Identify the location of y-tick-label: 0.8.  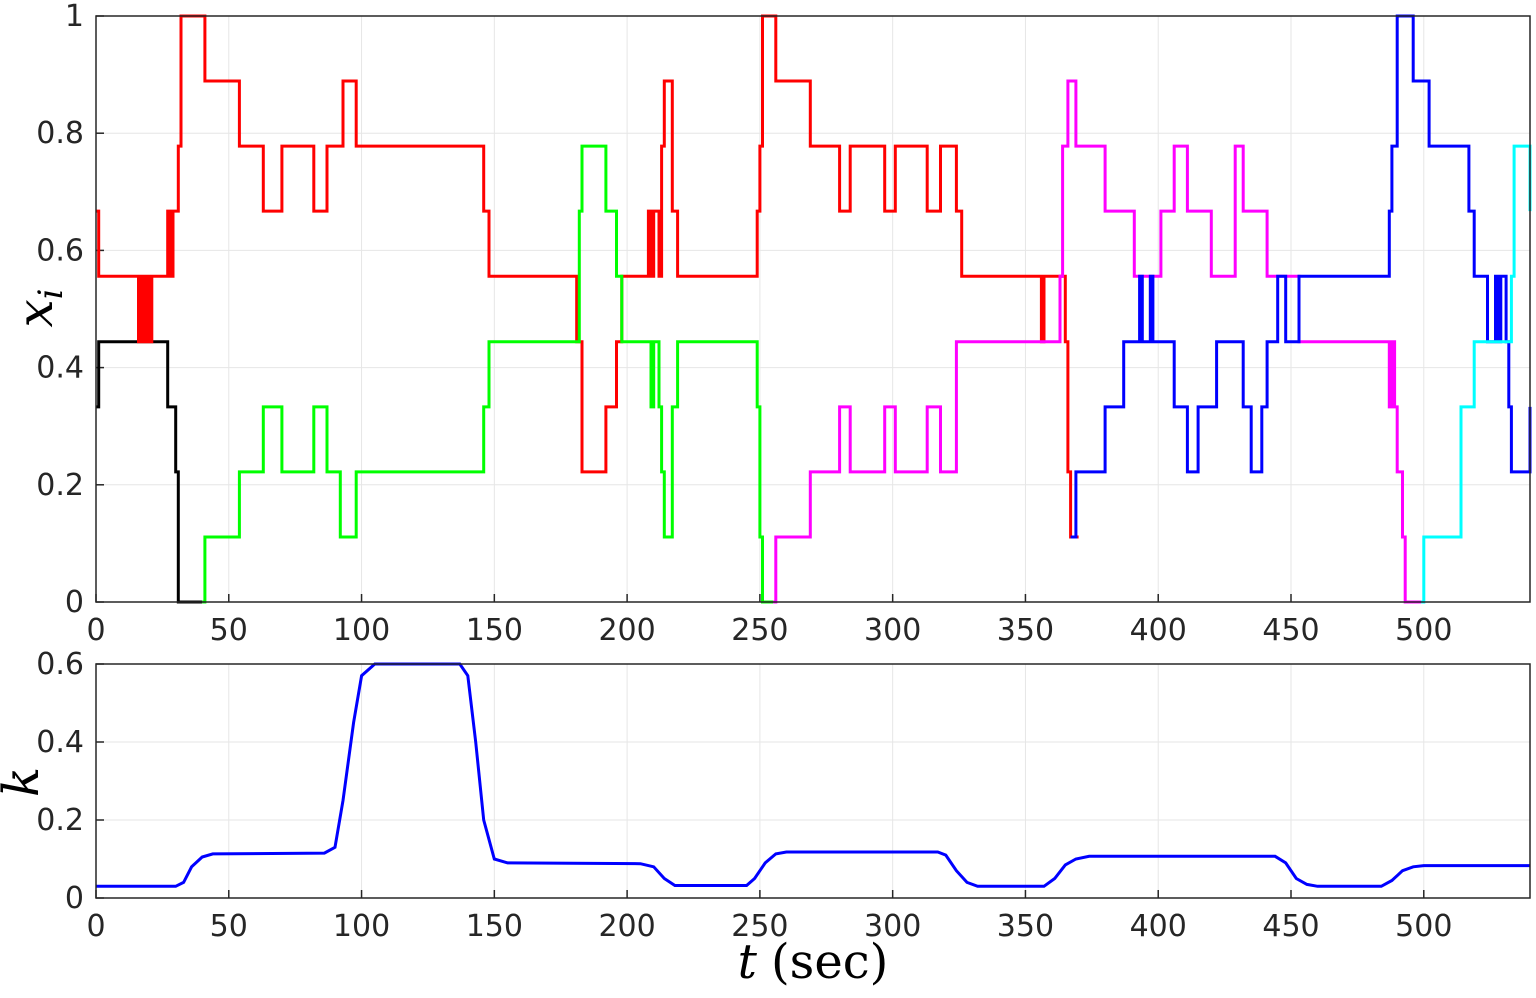
(60, 133).